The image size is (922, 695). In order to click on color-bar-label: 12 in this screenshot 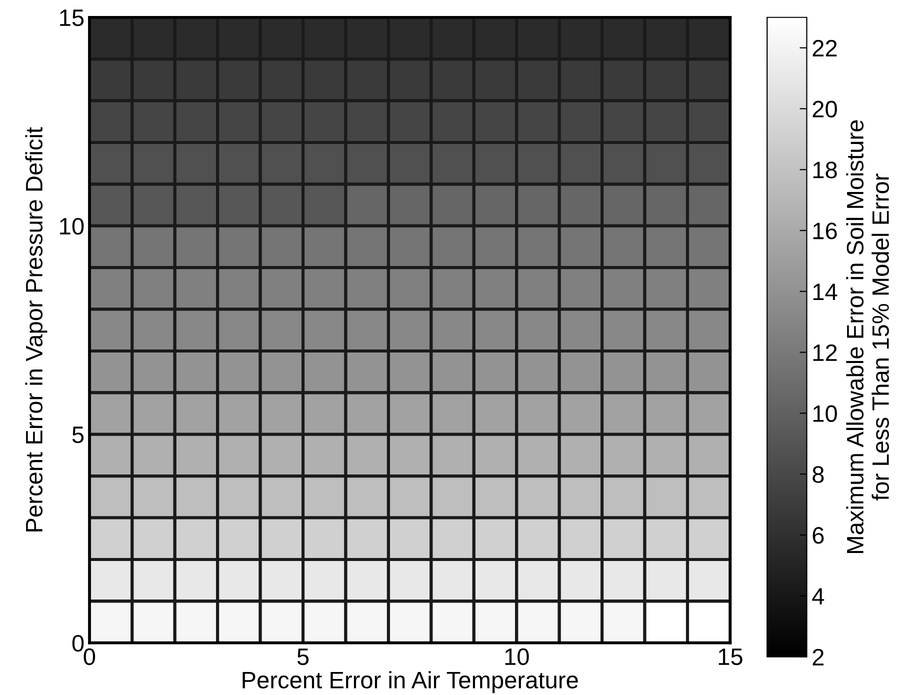, I will do `click(825, 352)`.